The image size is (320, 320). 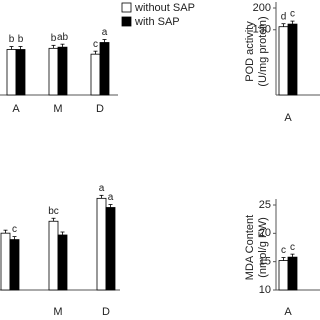 I want to click on legend-label: with SAP, so click(x=157, y=22).